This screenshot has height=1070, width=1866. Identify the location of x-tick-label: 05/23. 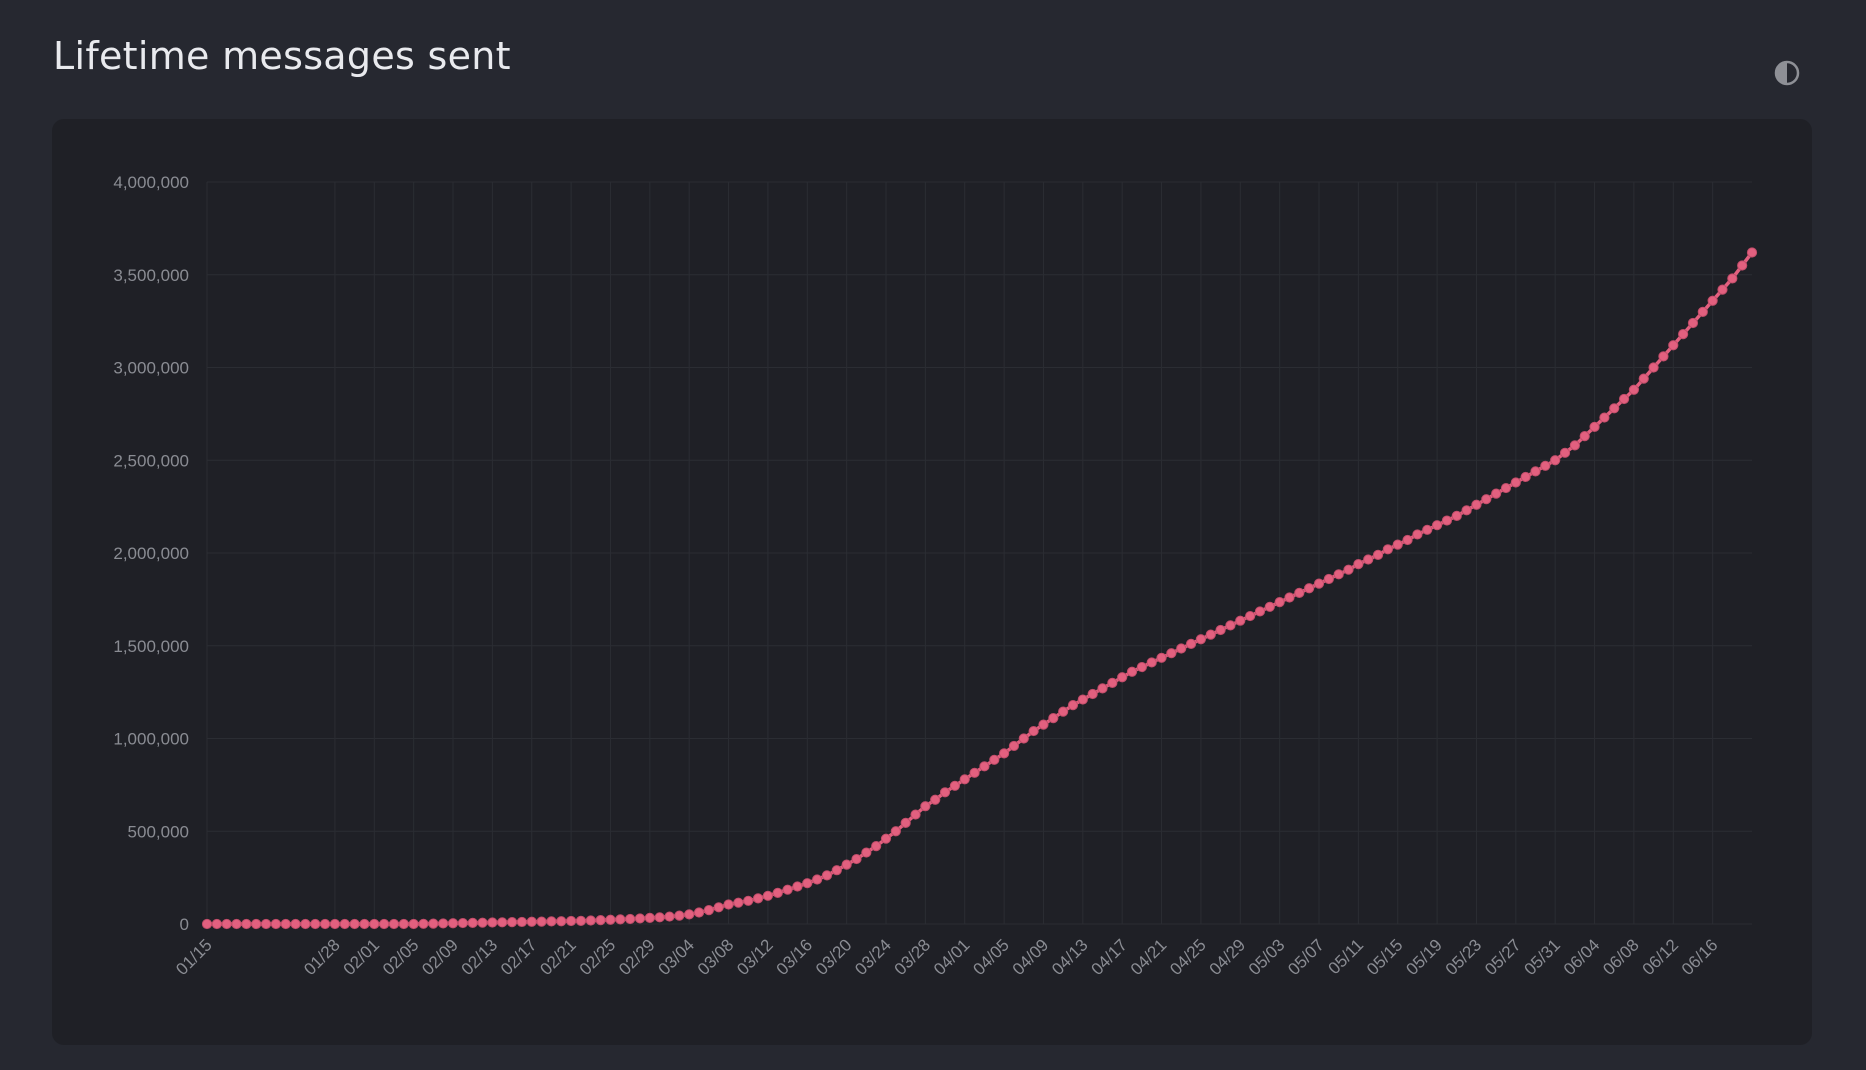
(1464, 957).